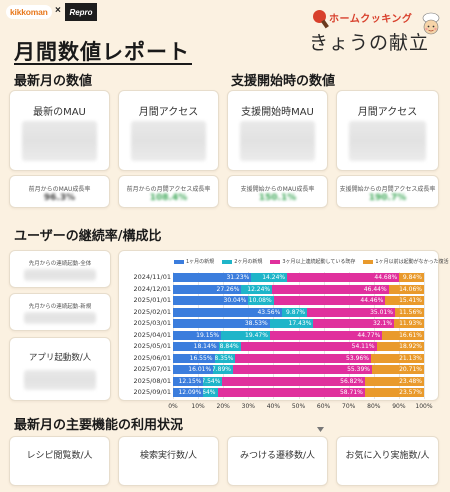  What do you see at coordinates (269, 277) in the screenshot?
I see `bar-segment: 14.24%` at bounding box center [269, 277].